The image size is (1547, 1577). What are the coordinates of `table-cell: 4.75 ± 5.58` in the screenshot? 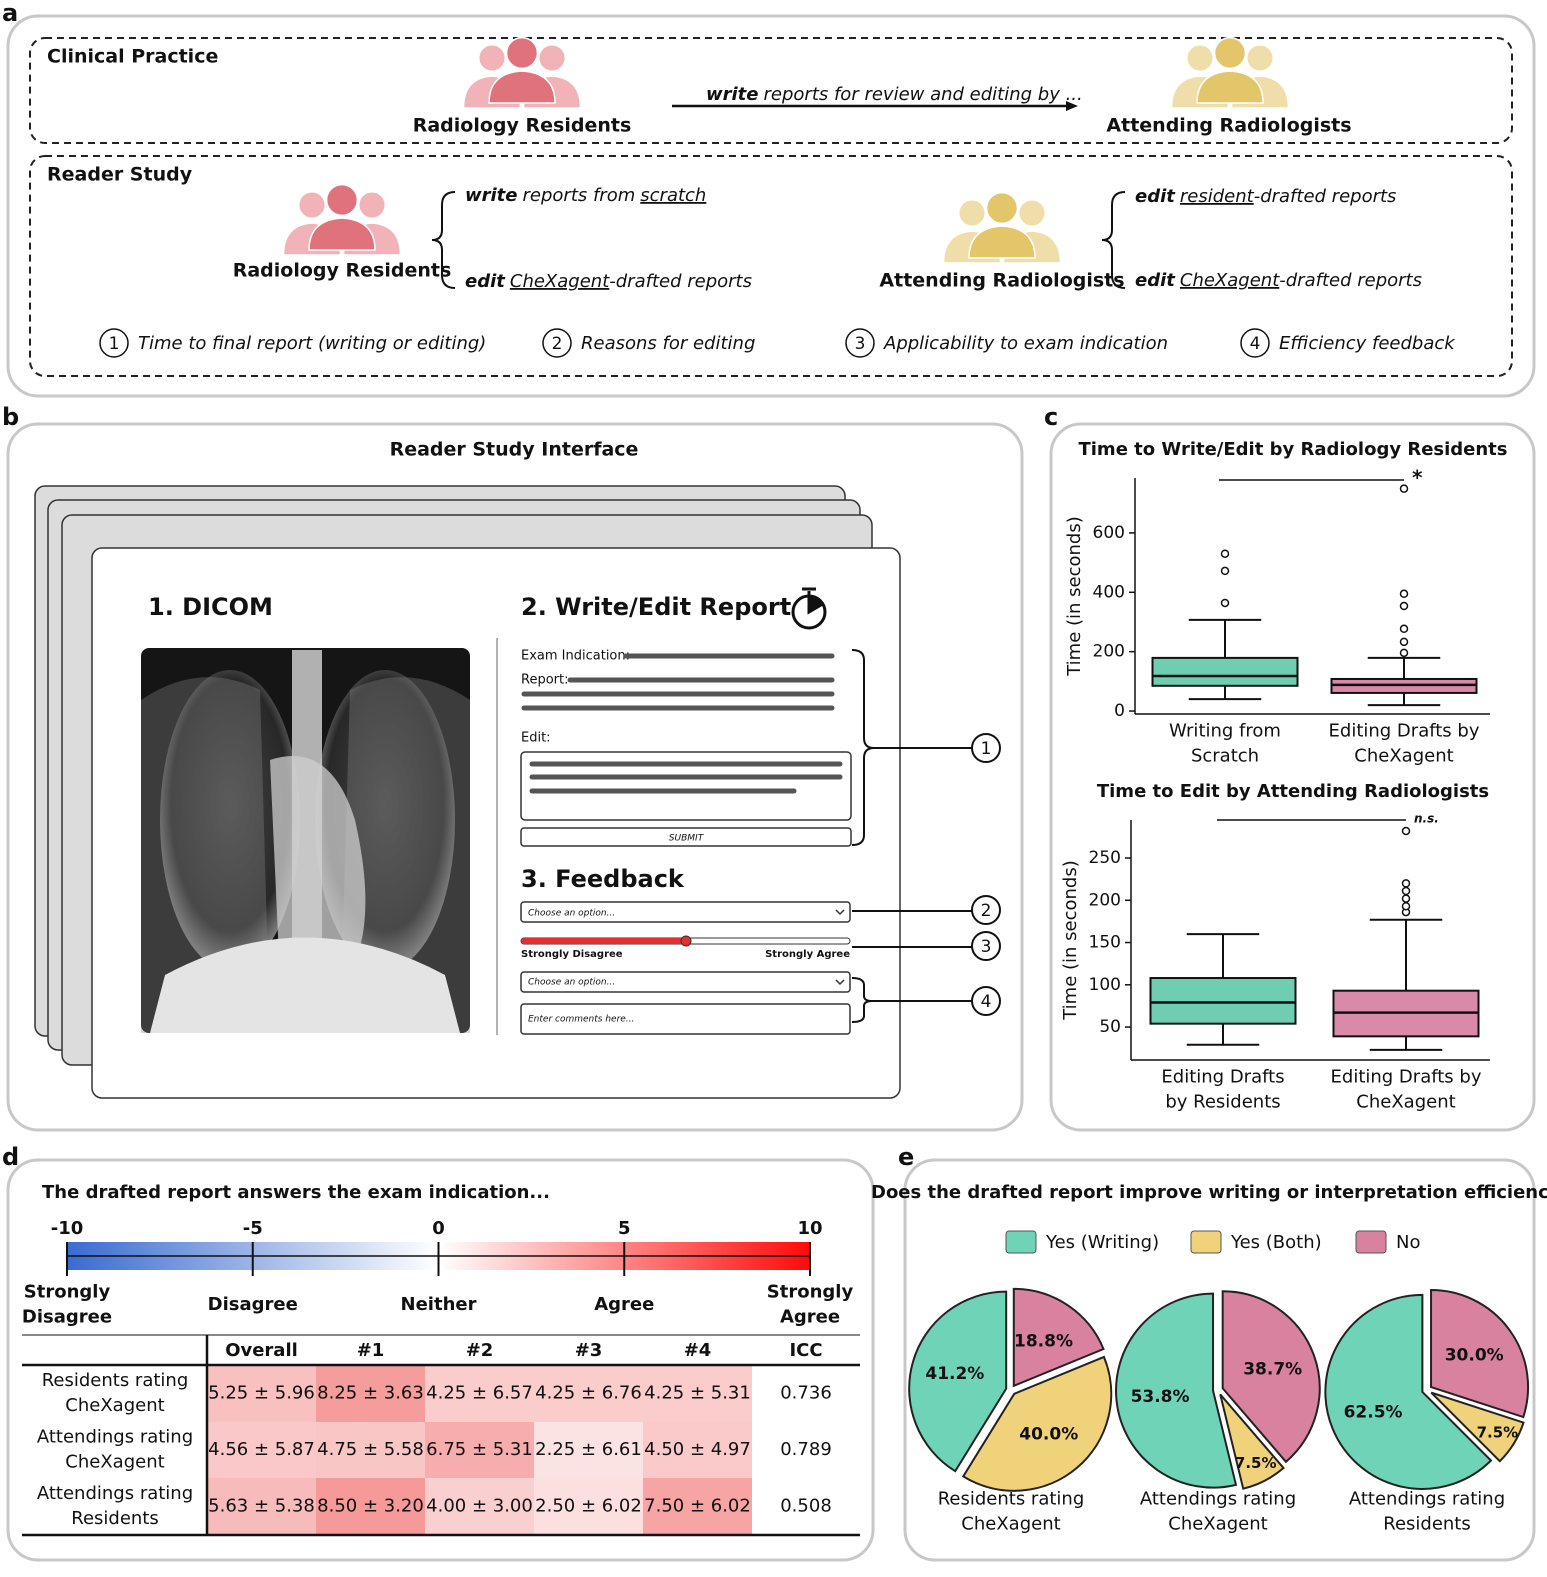 It's located at (370, 1449).